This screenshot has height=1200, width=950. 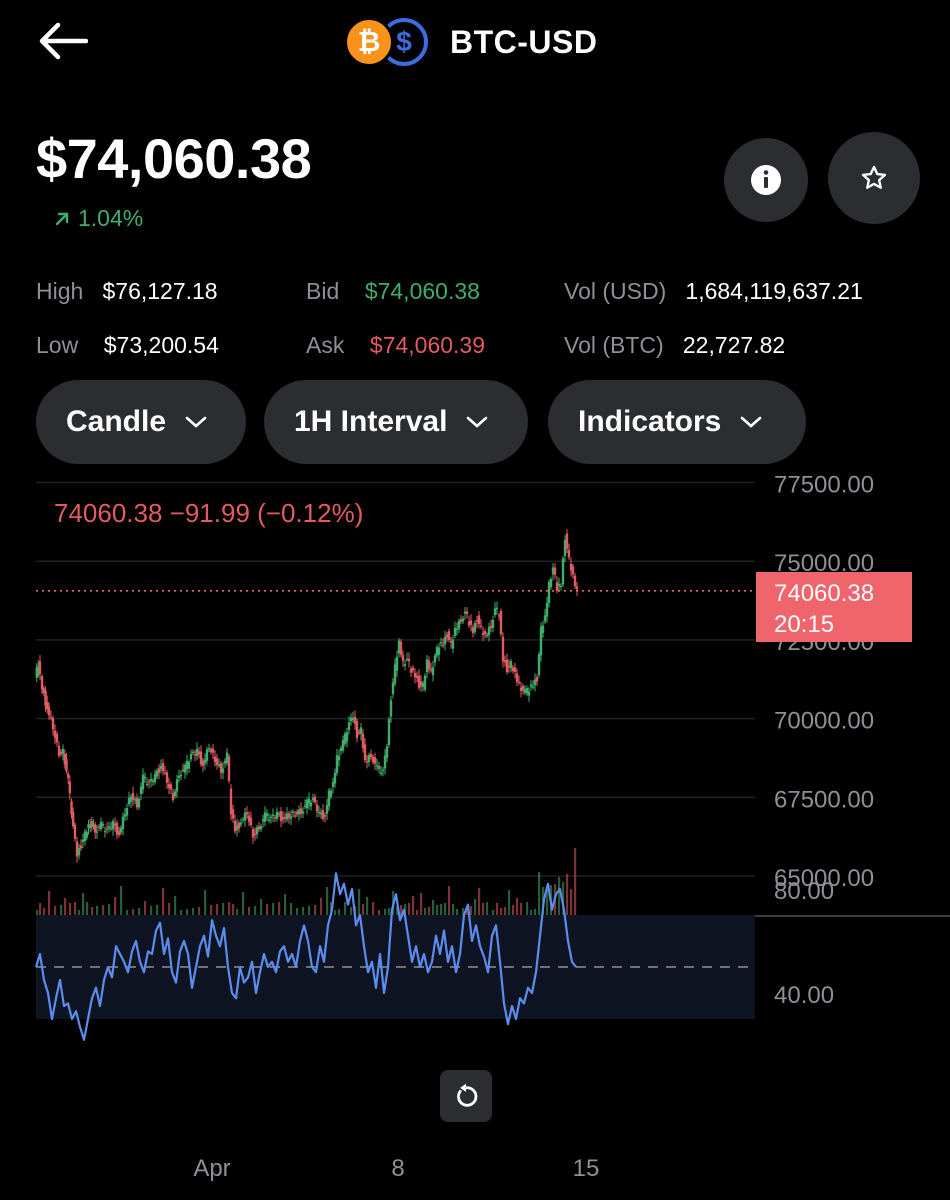 What do you see at coordinates (766, 180) in the screenshot?
I see `info-button` at bounding box center [766, 180].